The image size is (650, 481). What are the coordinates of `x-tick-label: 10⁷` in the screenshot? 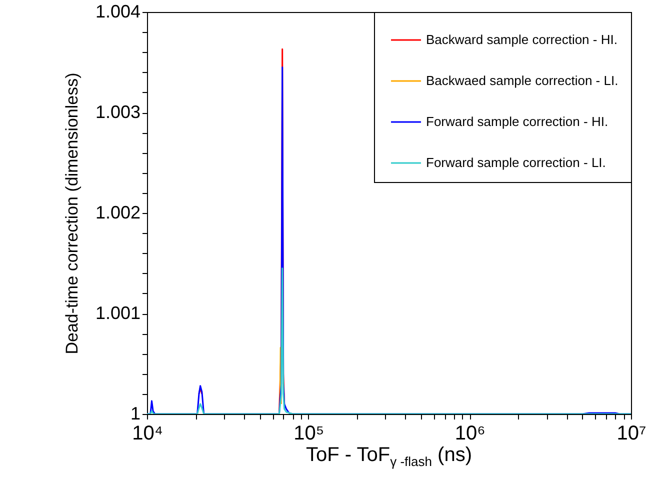 It's located at (631, 433).